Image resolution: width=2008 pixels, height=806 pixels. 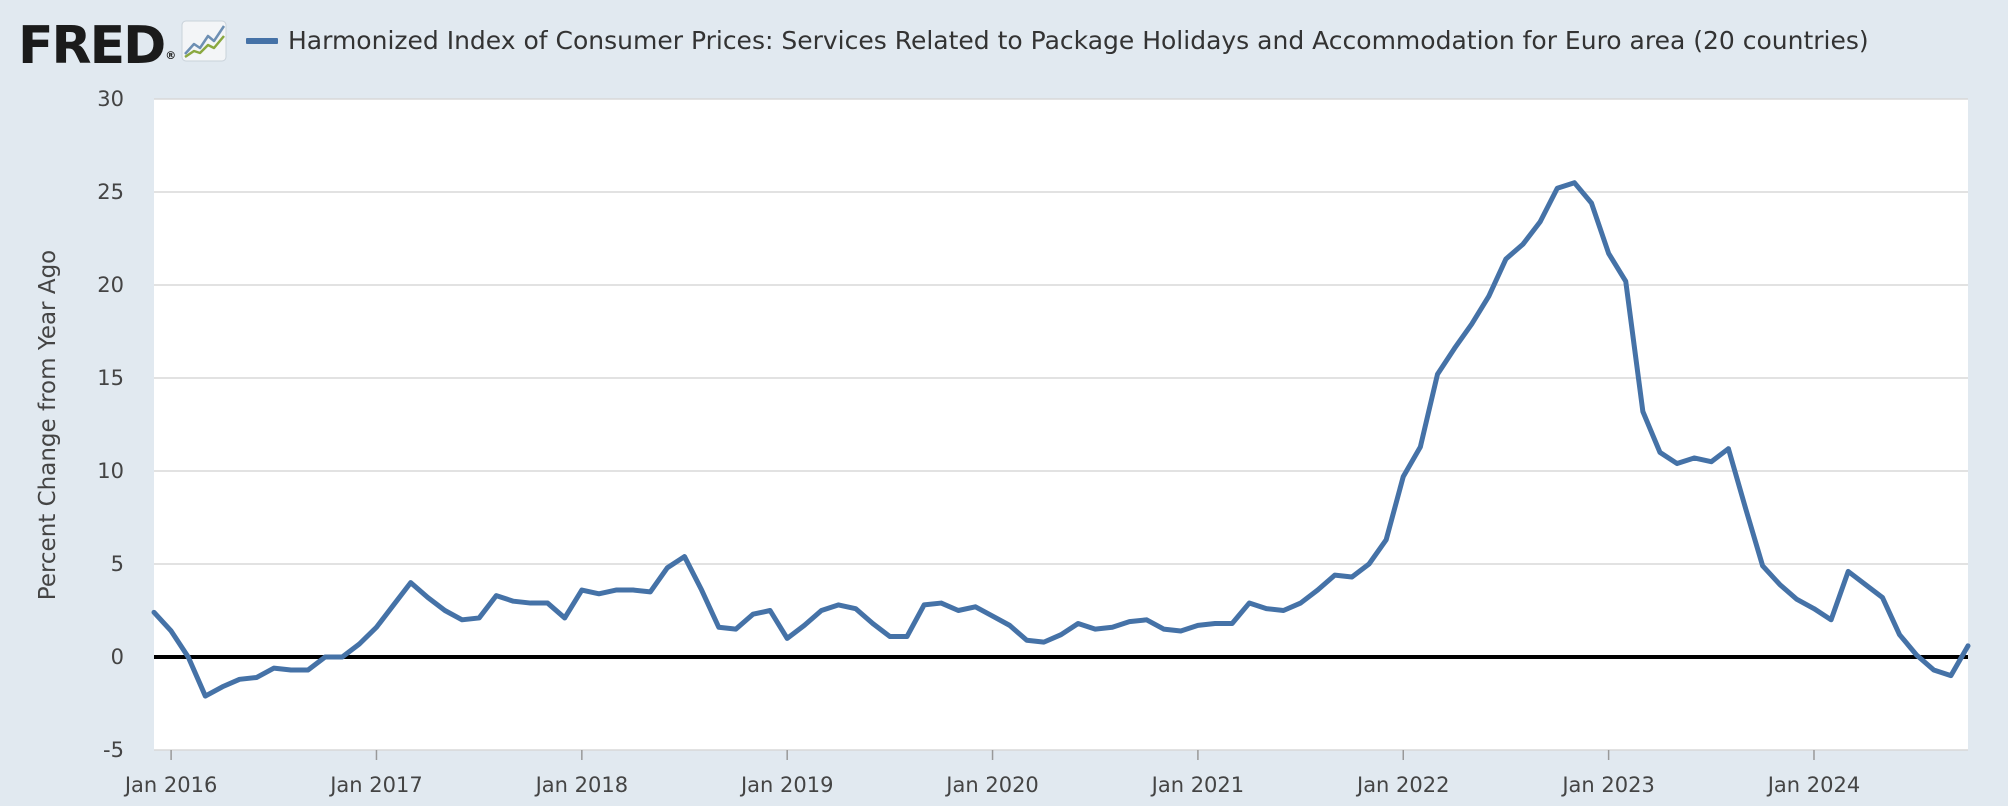 What do you see at coordinates (375, 785) in the screenshot?
I see `x-tick-label: Jan 2017` at bounding box center [375, 785].